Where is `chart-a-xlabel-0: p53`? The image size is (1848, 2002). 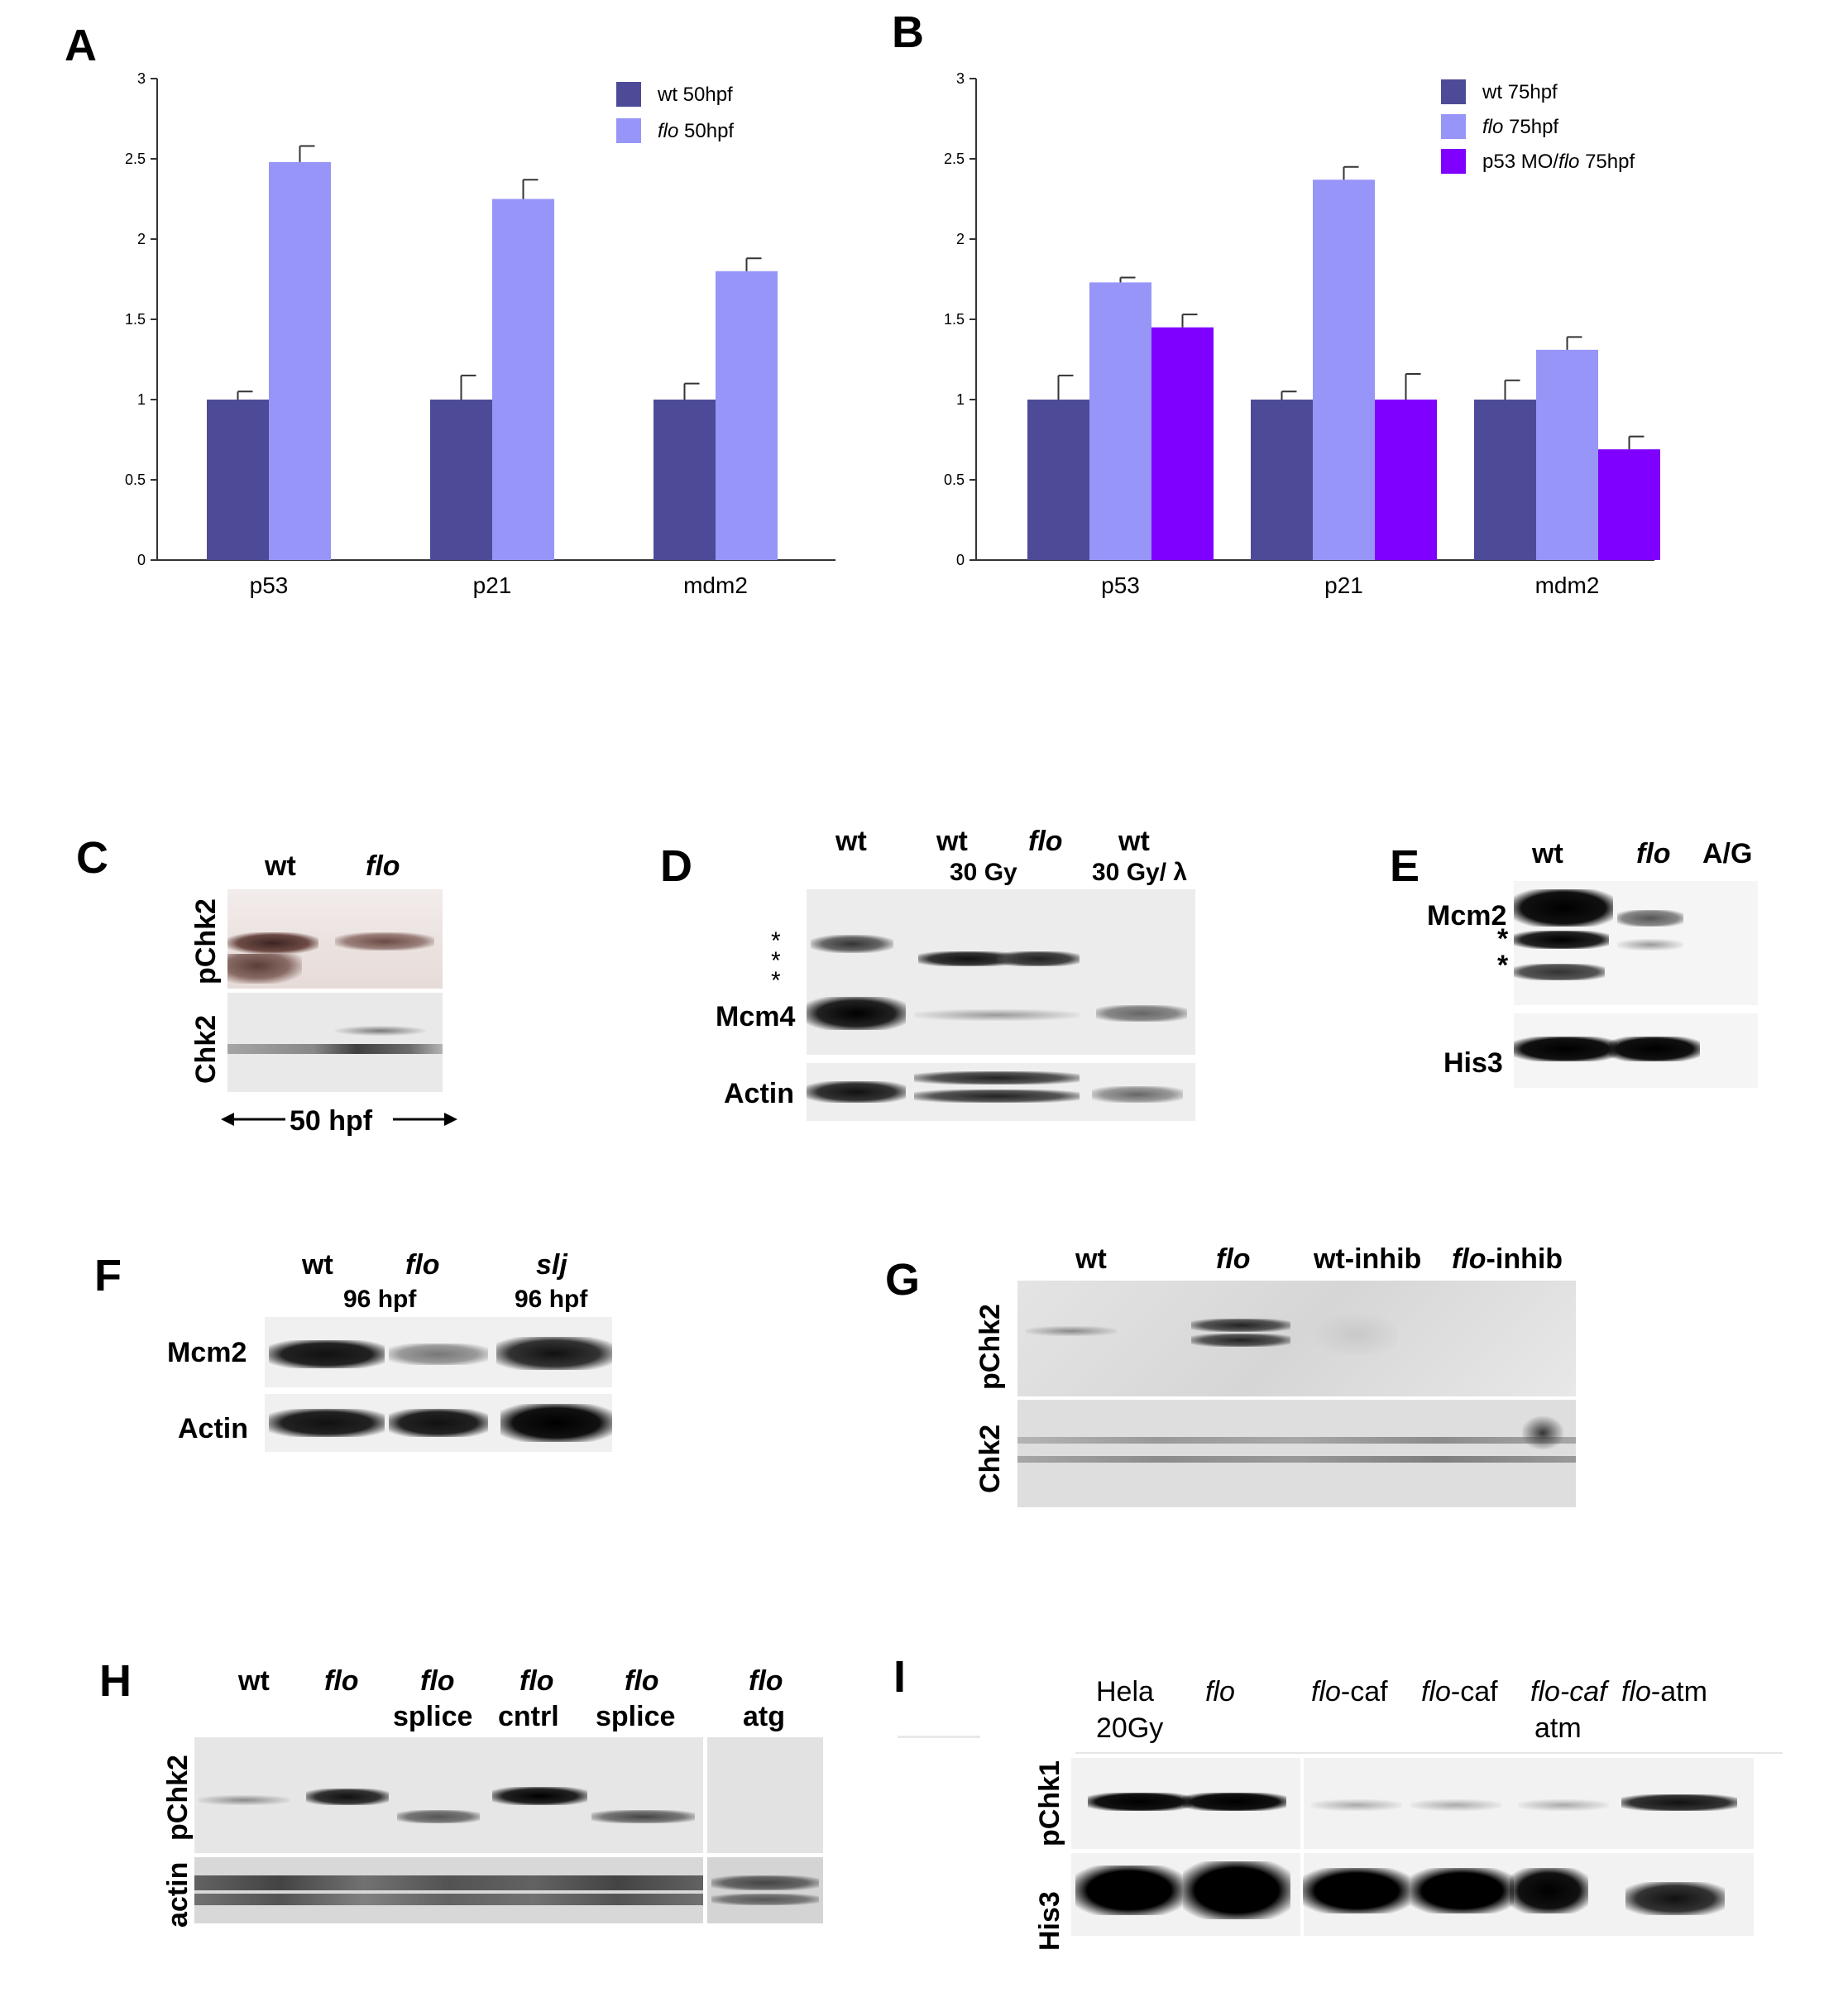 chart-a-xlabel-0: p53 is located at coordinates (270, 585).